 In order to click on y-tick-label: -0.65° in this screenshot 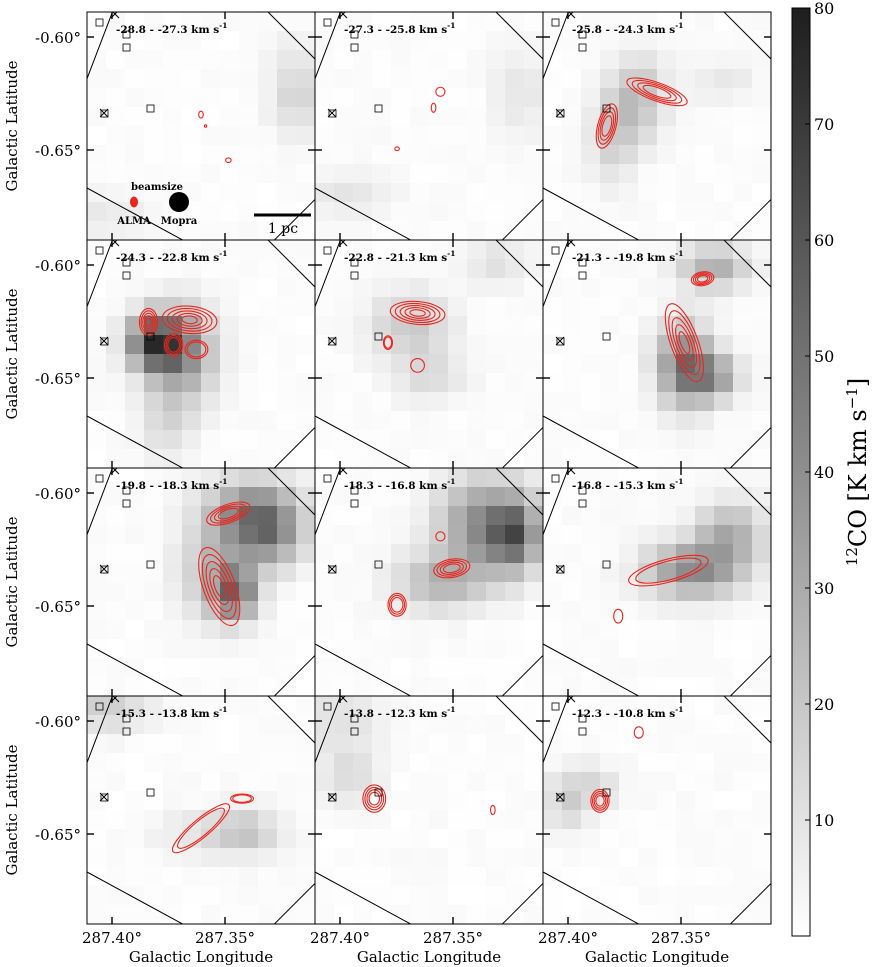, I will do `click(58, 607)`.